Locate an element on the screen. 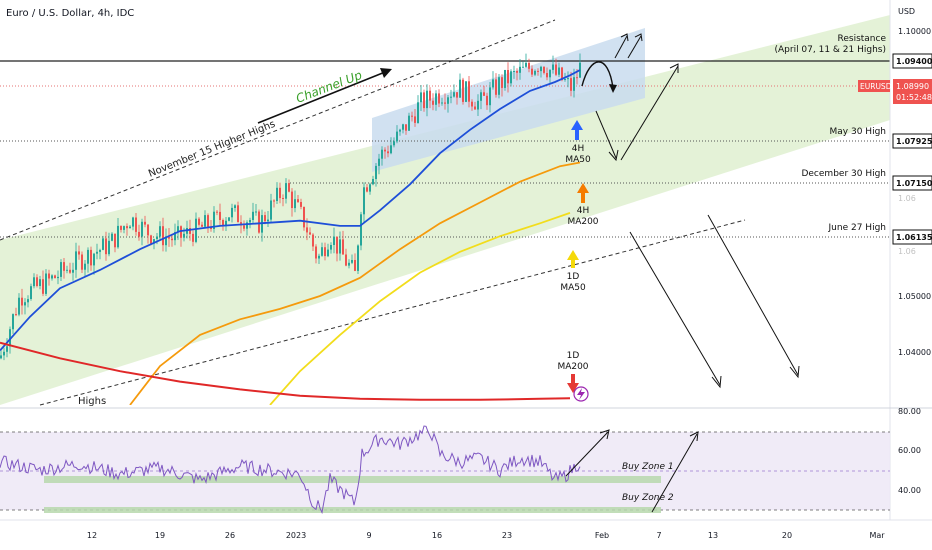 This screenshot has height=550, width=932. ma-line-1d-ma200 is located at coordinates (285, 371).